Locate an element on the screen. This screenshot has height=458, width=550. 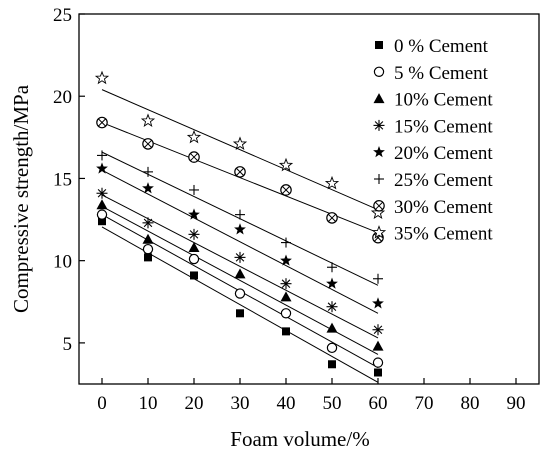
legend-label: 15% Cement is located at coordinates (443, 126).